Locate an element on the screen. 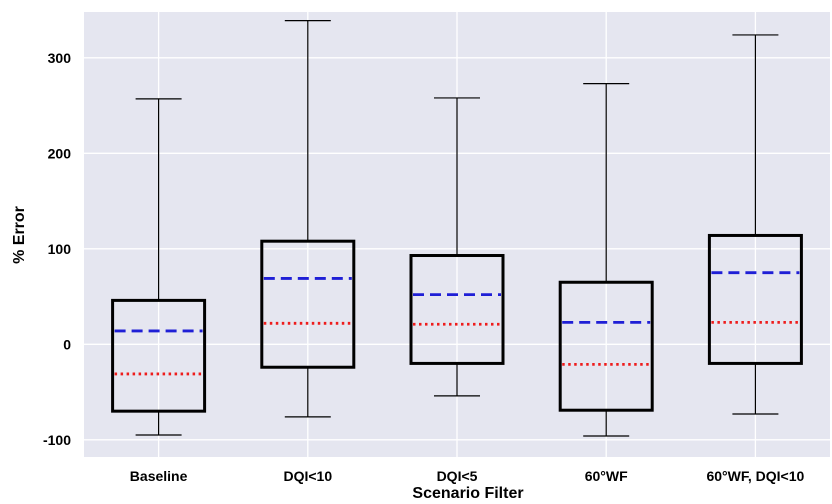  y-tick-label: 0 is located at coordinates (67, 344).